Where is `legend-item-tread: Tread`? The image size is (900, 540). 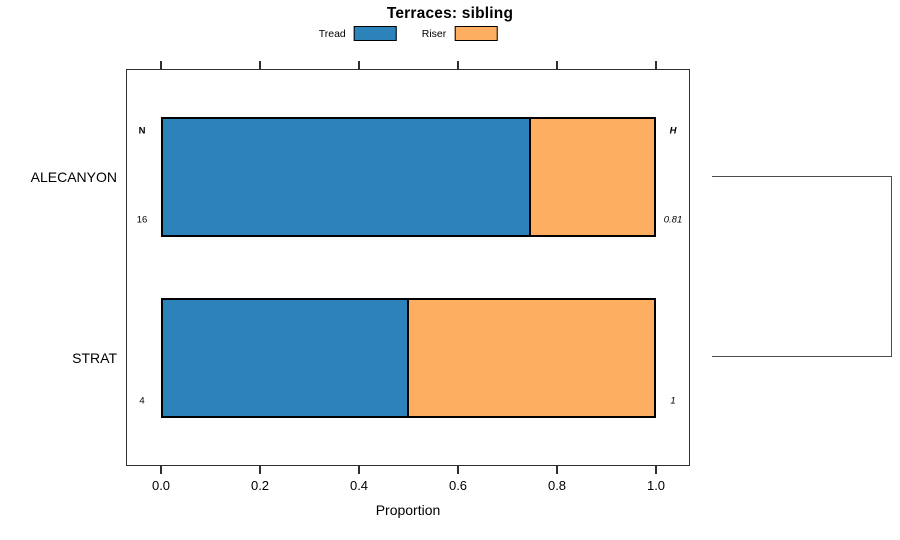 legend-item-tread: Tread is located at coordinates (358, 33).